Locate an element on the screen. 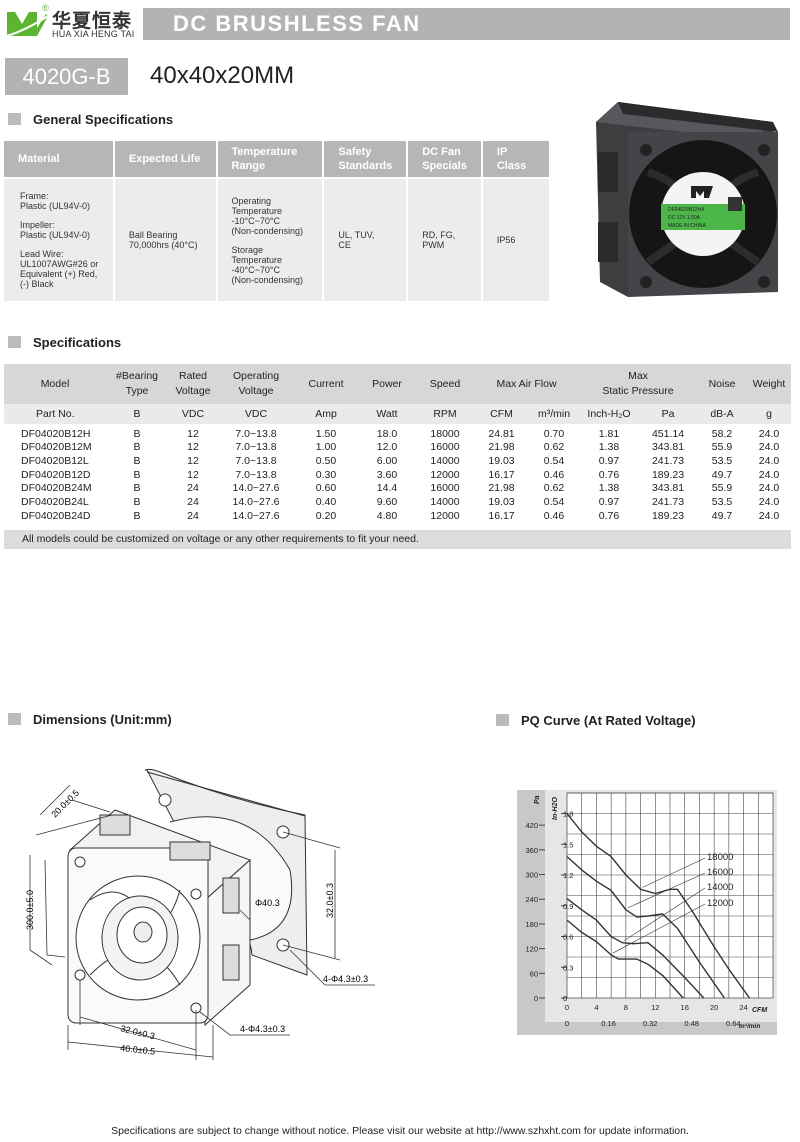  dimensions-heading: Dimensions (Unit:mm) is located at coordinates (90, 719).